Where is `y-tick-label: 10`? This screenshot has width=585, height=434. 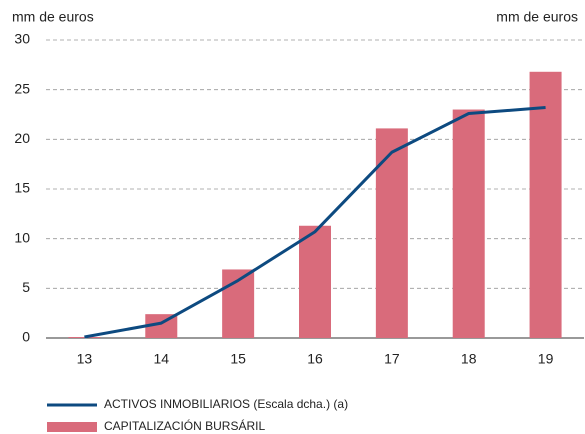
y-tick-label: 10 is located at coordinates (22, 237).